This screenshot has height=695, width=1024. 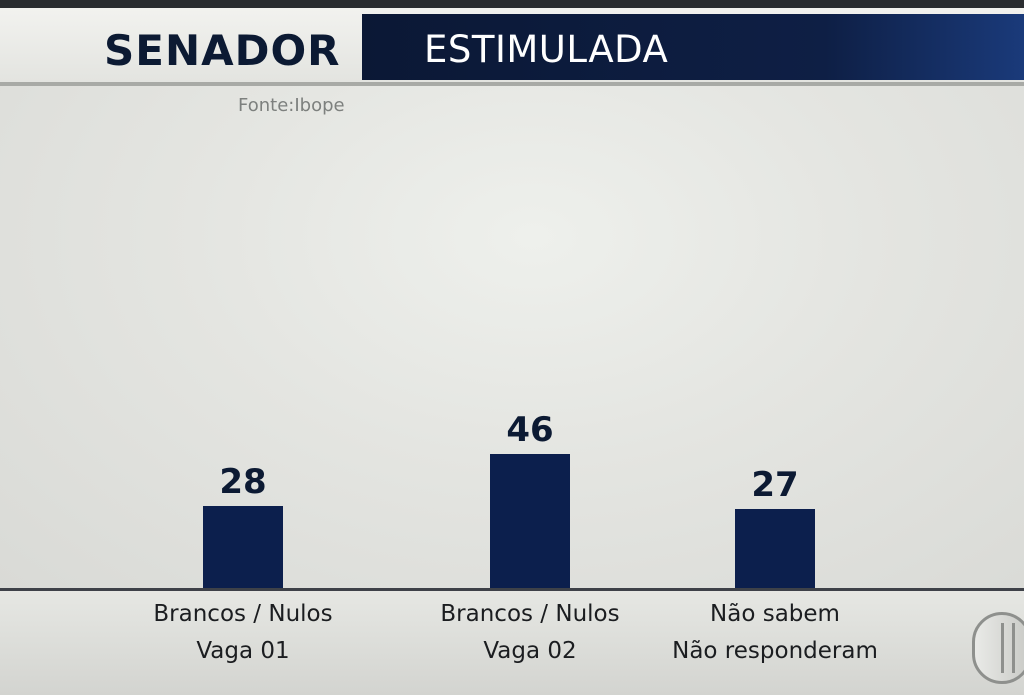 What do you see at coordinates (693, 47) in the screenshot?
I see `title-bar: ESTIMULADA` at bounding box center [693, 47].